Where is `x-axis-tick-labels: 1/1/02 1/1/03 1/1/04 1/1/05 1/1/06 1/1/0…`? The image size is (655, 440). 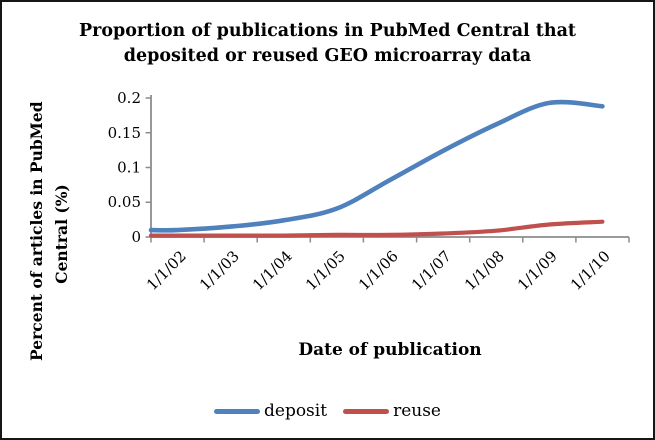 x-axis-tick-labels: 1/1/02 1/1/03 1/1/04 1/1/05 1/1/06 1/1/0… is located at coordinates (378, 270).